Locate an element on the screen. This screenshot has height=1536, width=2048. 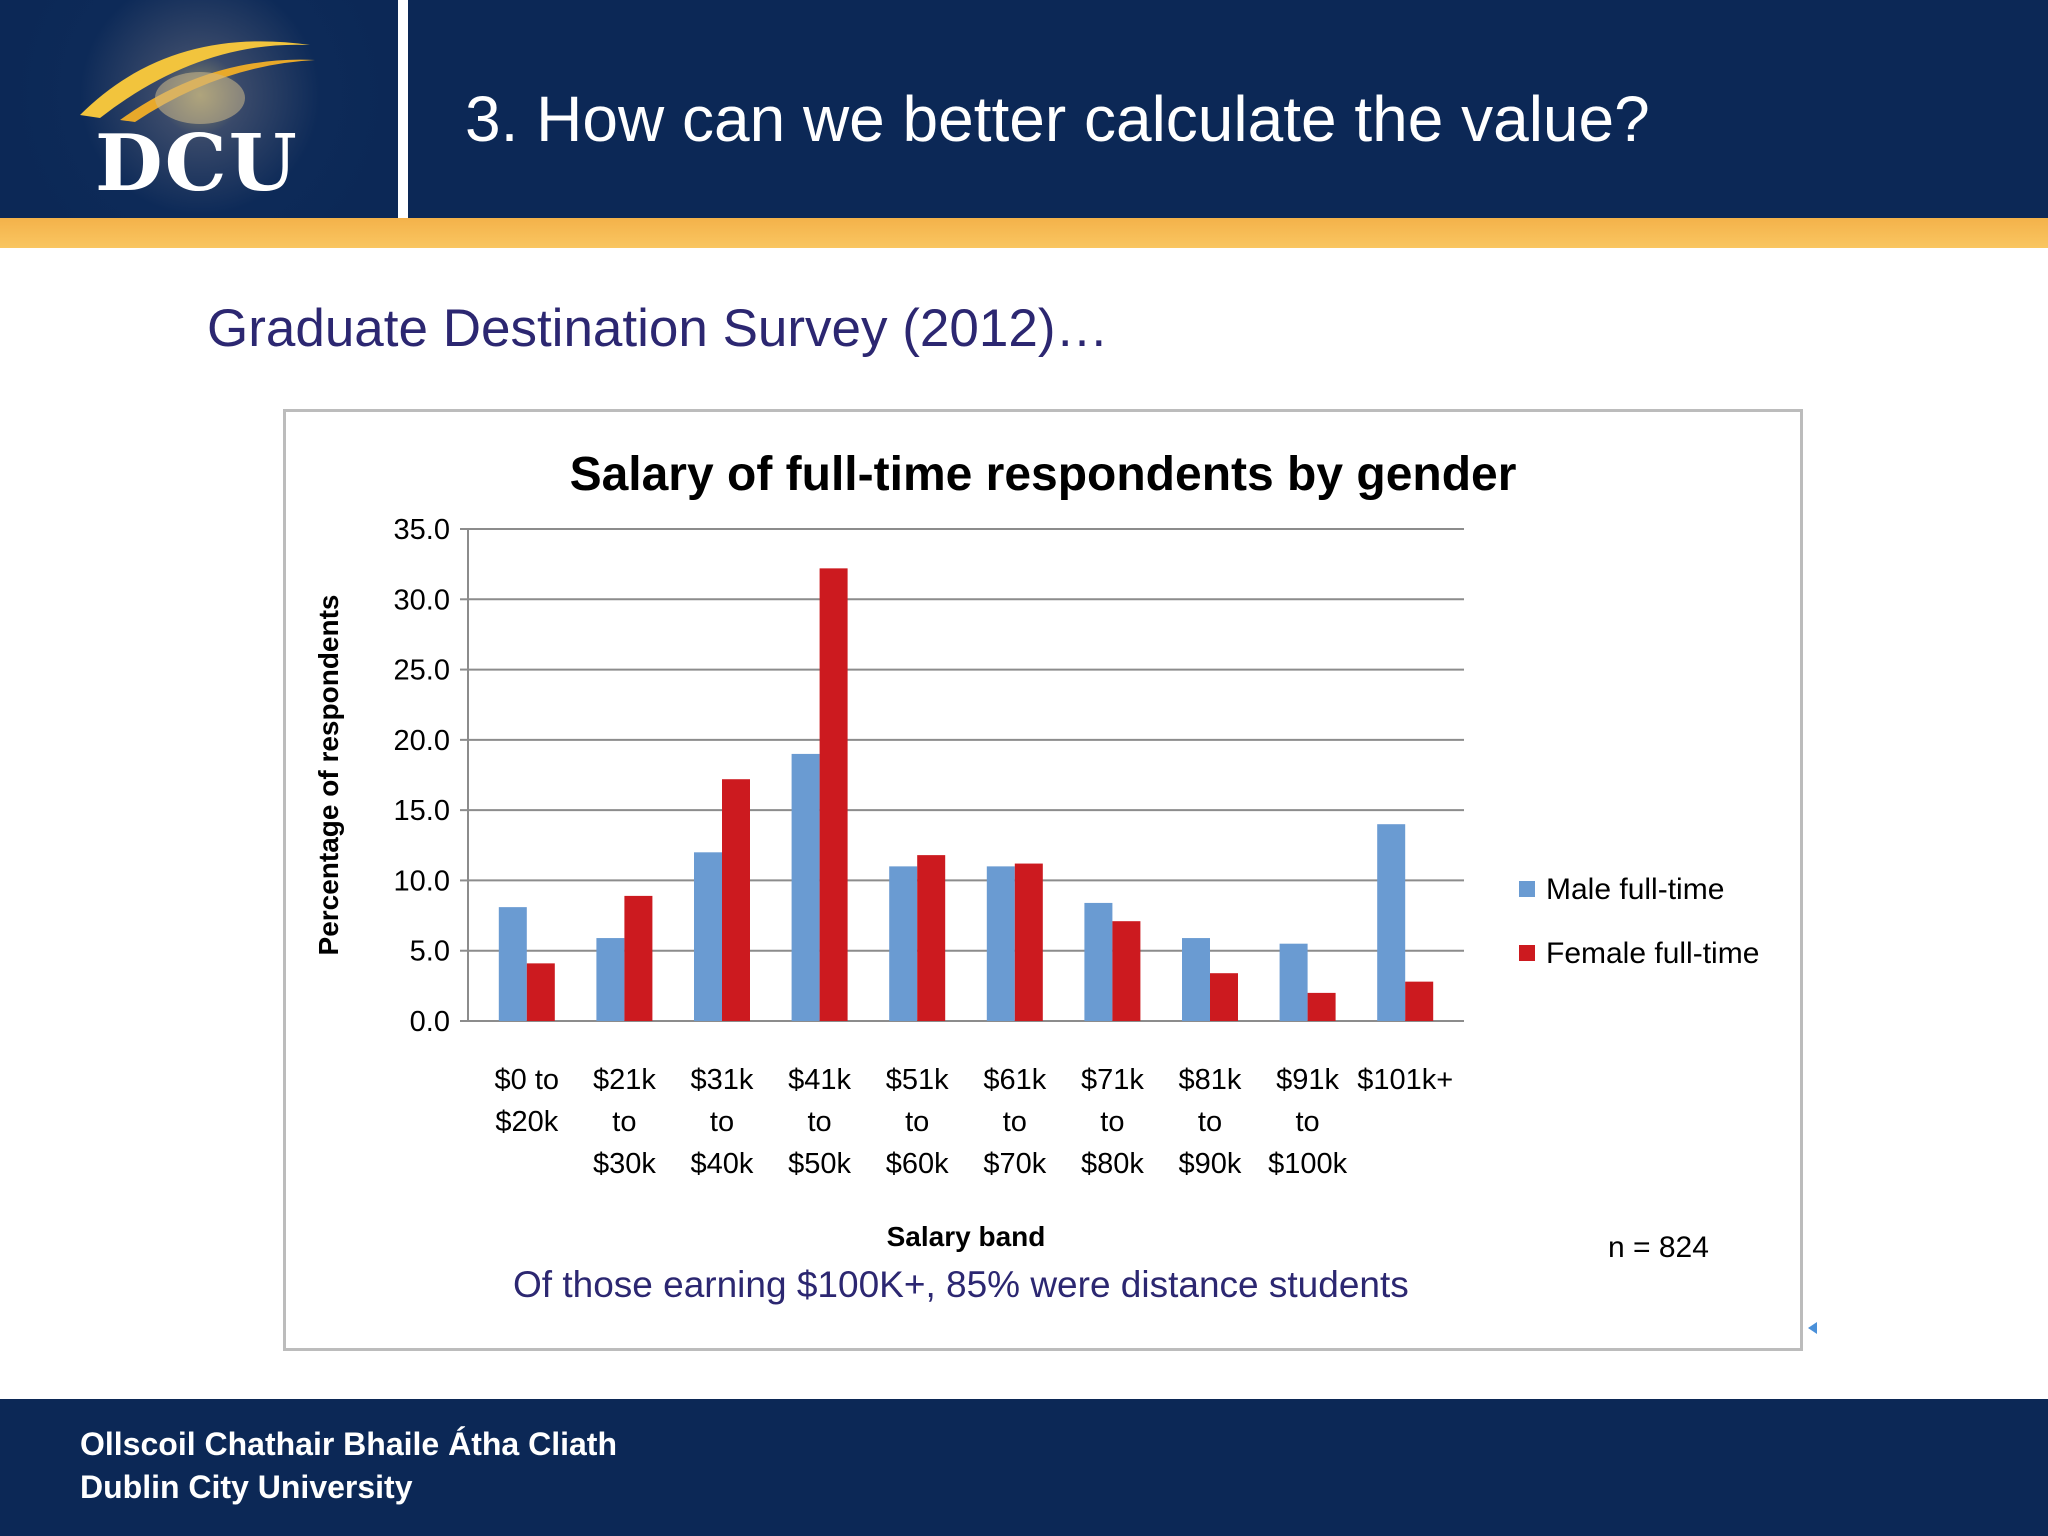
x-tick-label: $101k+ is located at coordinates (1405, 1080).